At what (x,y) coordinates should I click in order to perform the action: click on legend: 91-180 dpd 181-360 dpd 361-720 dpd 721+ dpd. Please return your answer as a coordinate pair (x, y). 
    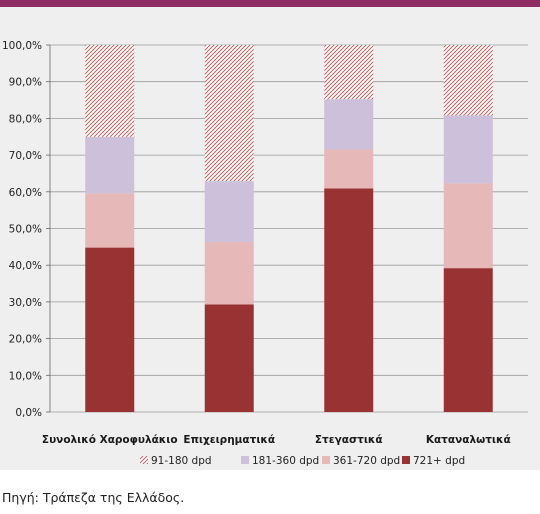
    Looking at the image, I should click on (302, 461).